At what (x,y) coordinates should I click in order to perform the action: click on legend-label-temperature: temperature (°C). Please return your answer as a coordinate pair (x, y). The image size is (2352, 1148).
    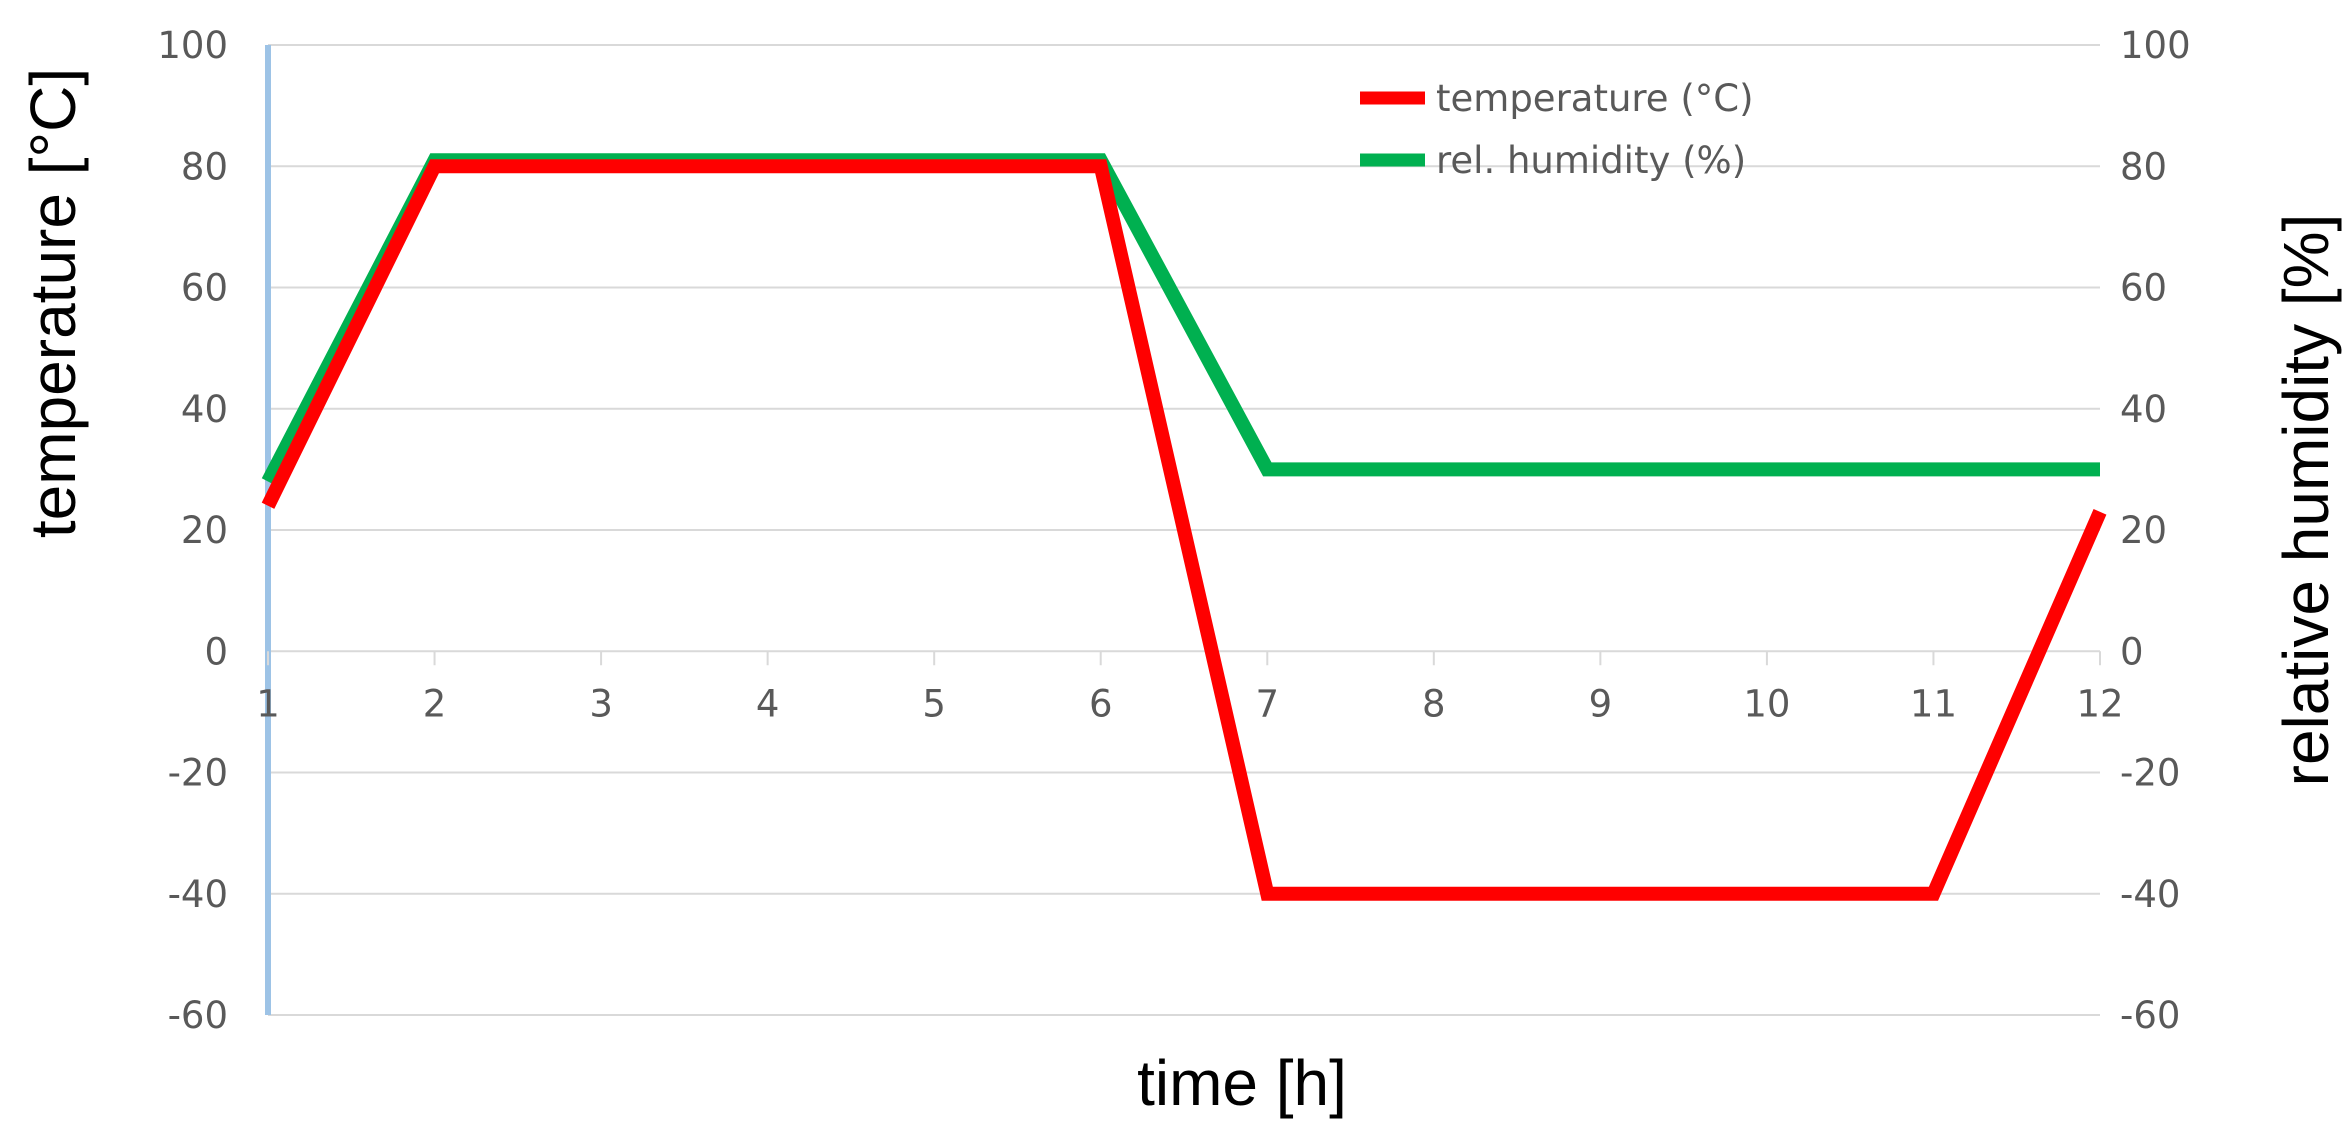
    Looking at the image, I should click on (1595, 98).